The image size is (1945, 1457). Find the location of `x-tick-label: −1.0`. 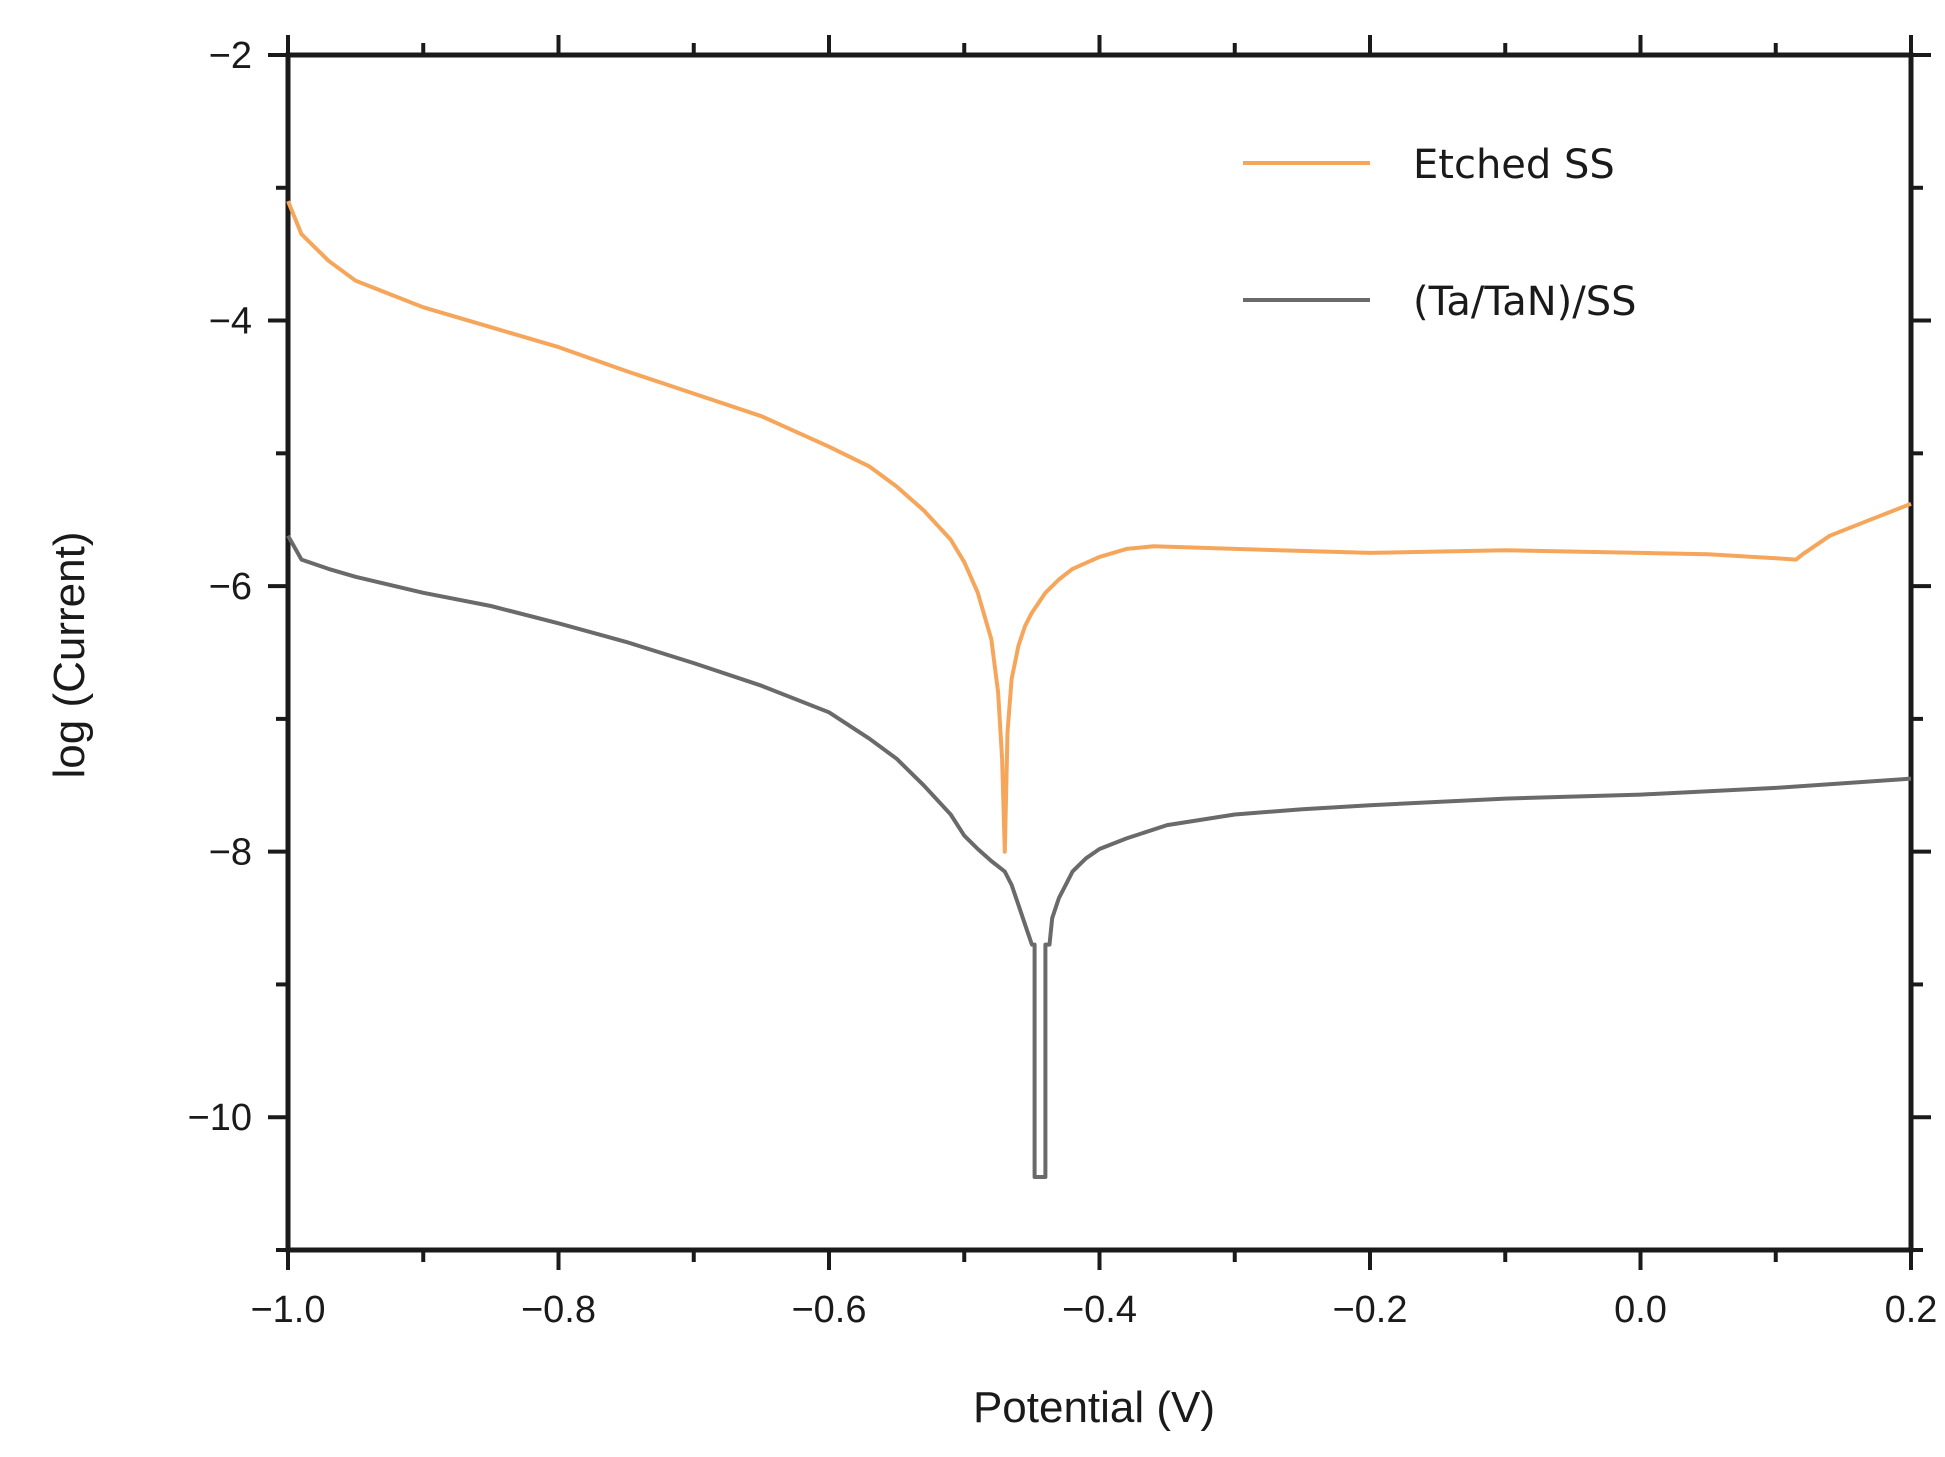

x-tick-label: −1.0 is located at coordinates (287, 1310).